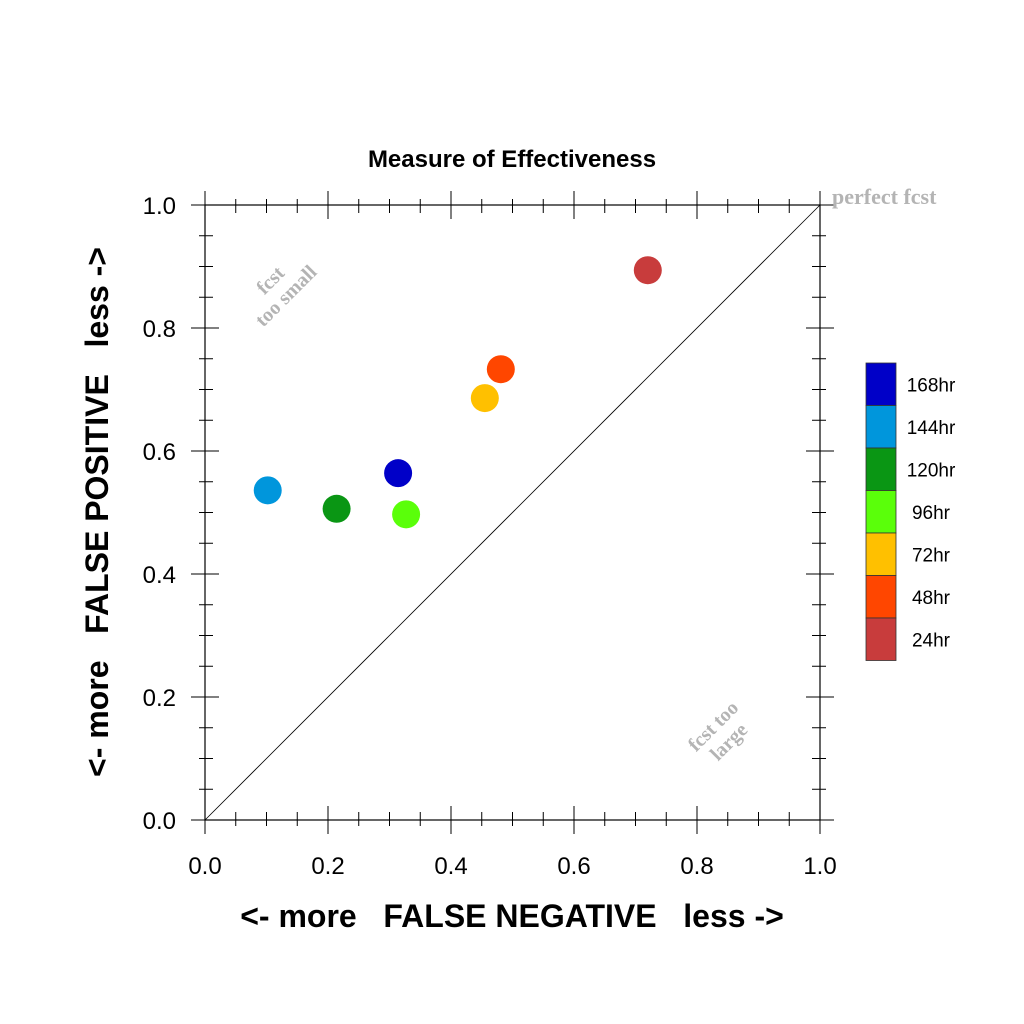 The width and height of the screenshot is (1024, 1024). Describe the element at coordinates (97, 512) in the screenshot. I see `y-axis-label: <- more FALSE POSITIVE less ->` at that location.